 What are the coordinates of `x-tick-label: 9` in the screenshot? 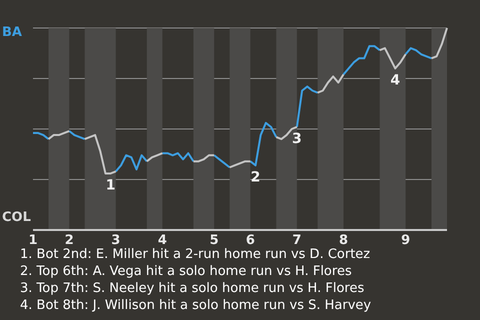 It's located at (405, 240).